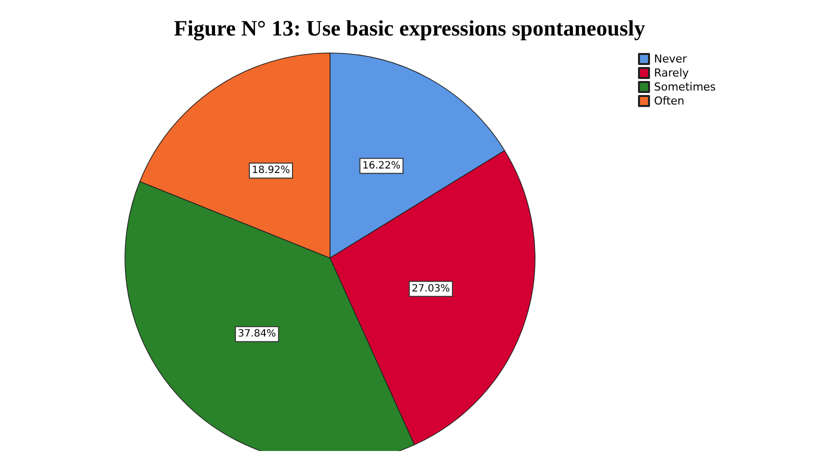 The image size is (819, 459). Describe the element at coordinates (671, 59) in the screenshot. I see `legend-label: Never` at that location.